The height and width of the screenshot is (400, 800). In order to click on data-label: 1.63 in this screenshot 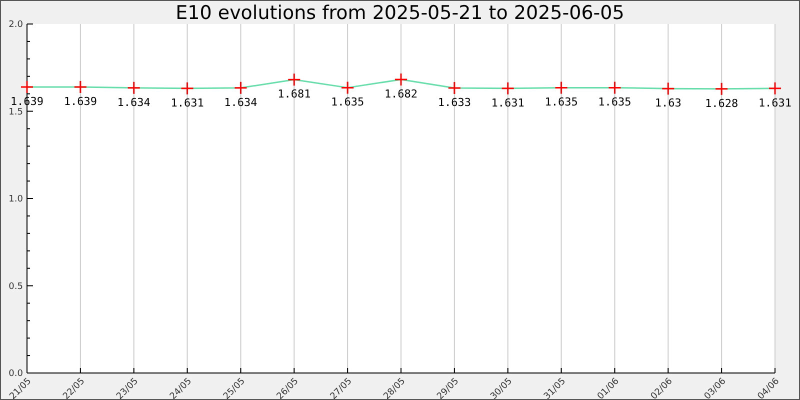, I will do `click(668, 103)`.